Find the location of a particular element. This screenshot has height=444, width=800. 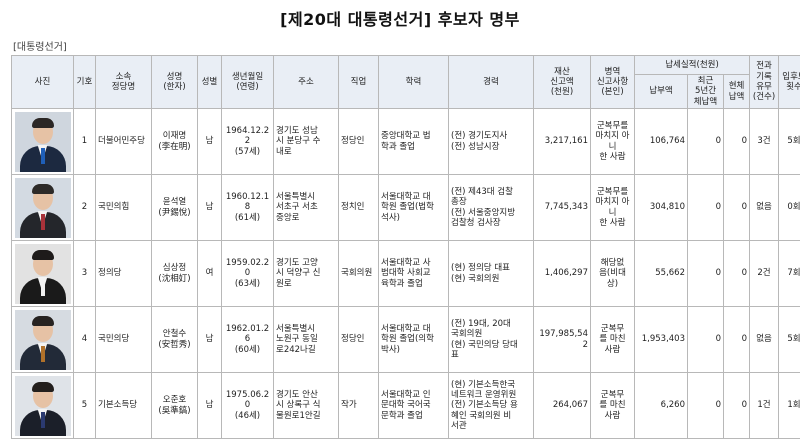

candidate-party: 국민의힘 is located at coordinates (123, 208).